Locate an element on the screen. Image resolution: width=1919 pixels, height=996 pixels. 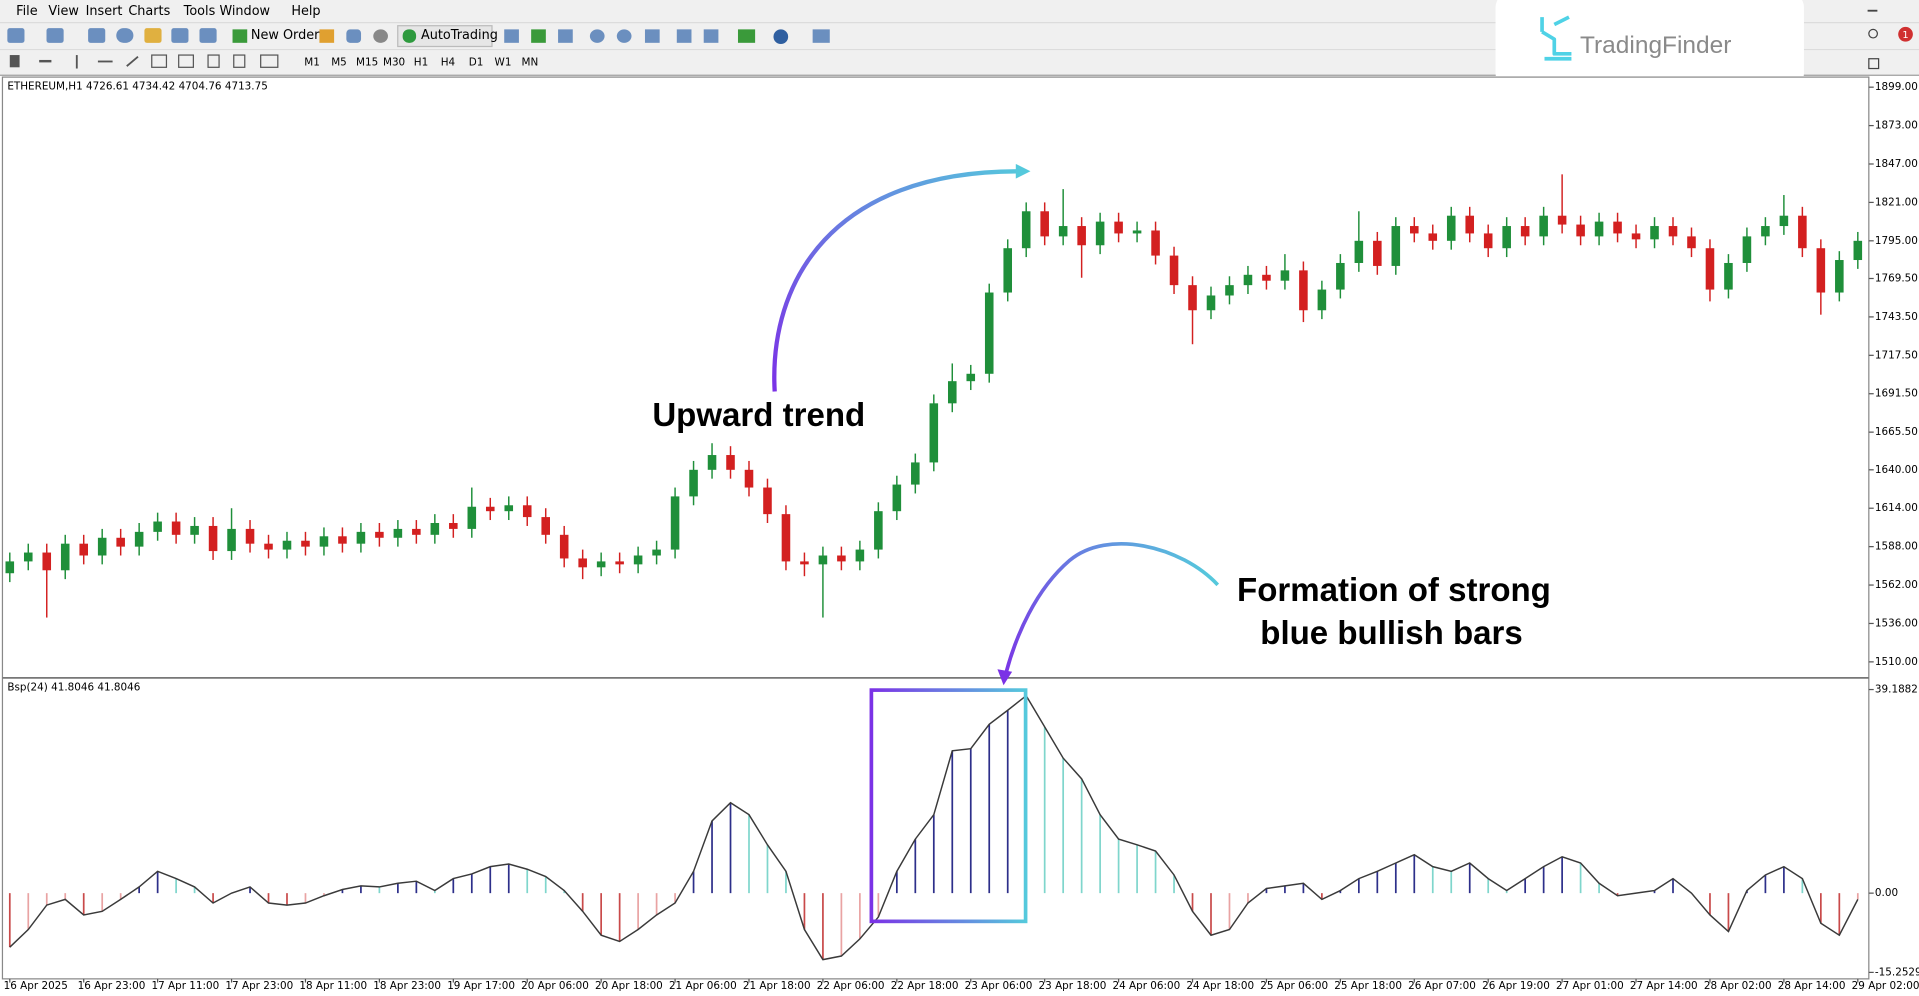
restore is located at coordinates (1874, 64).